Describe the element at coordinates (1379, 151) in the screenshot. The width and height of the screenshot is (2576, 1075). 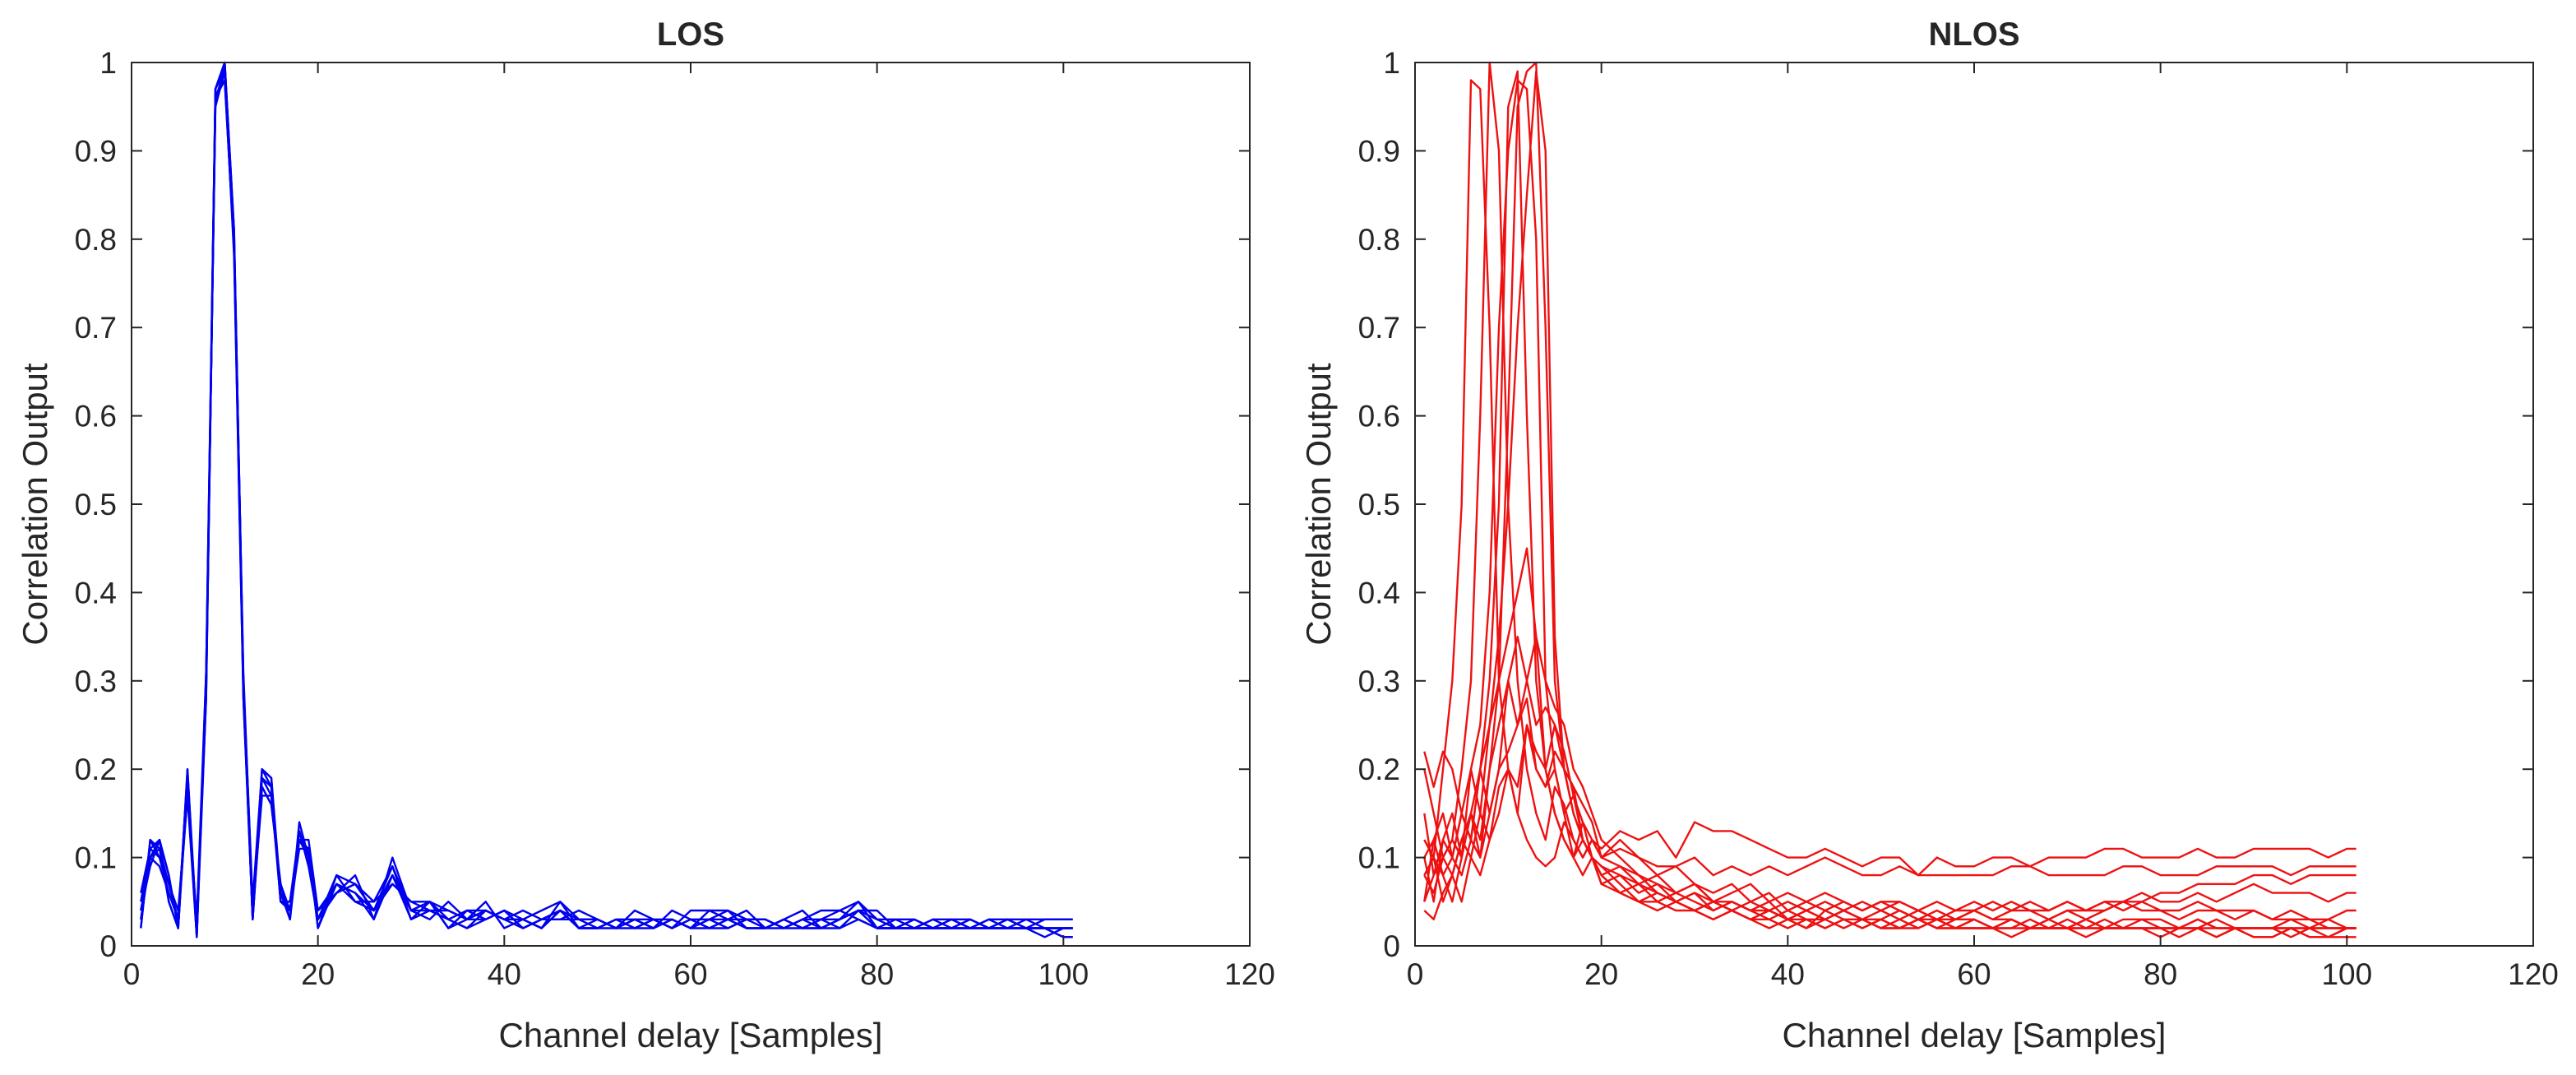
I see `nlos-y-tick-label: 0.9` at that location.